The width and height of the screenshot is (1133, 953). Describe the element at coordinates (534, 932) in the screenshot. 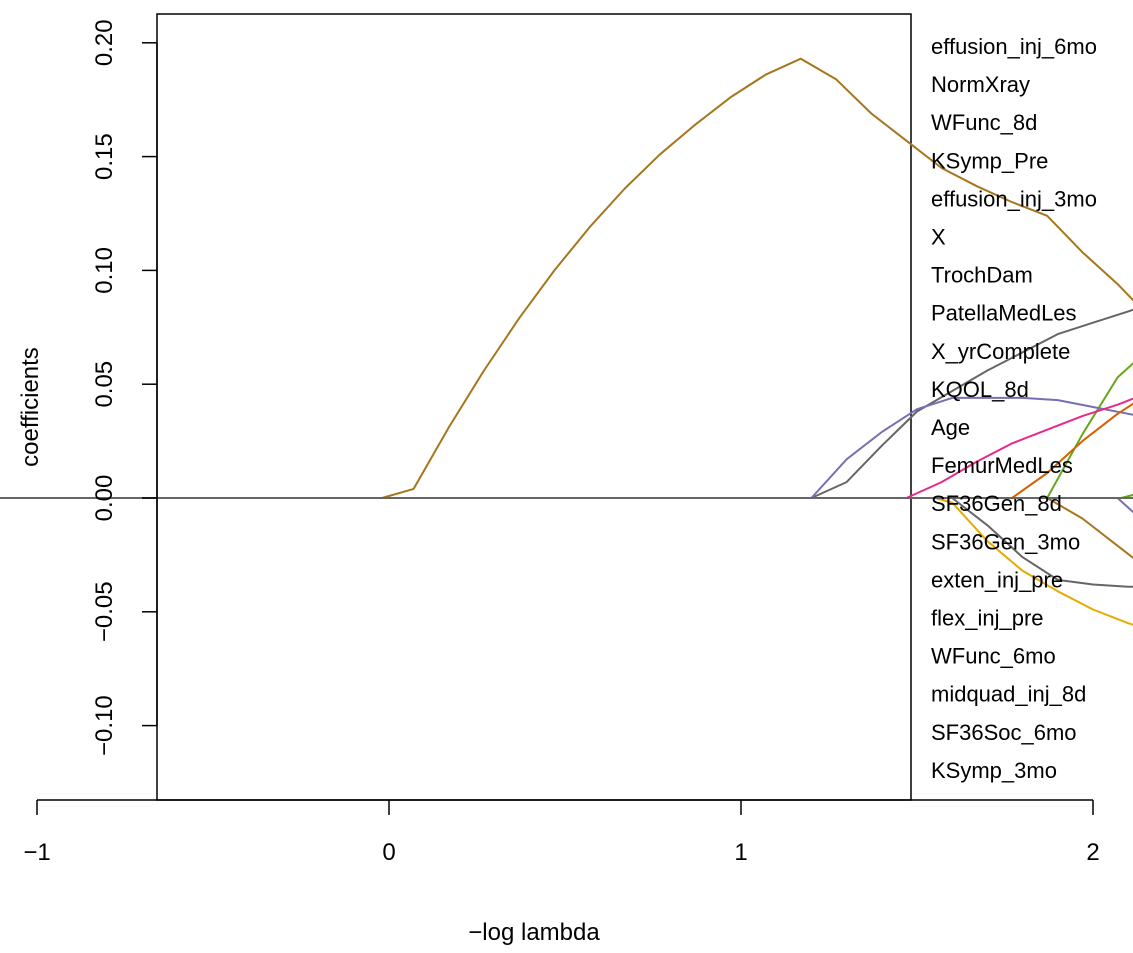

I see `x-axis-title: −log lambda` at that location.